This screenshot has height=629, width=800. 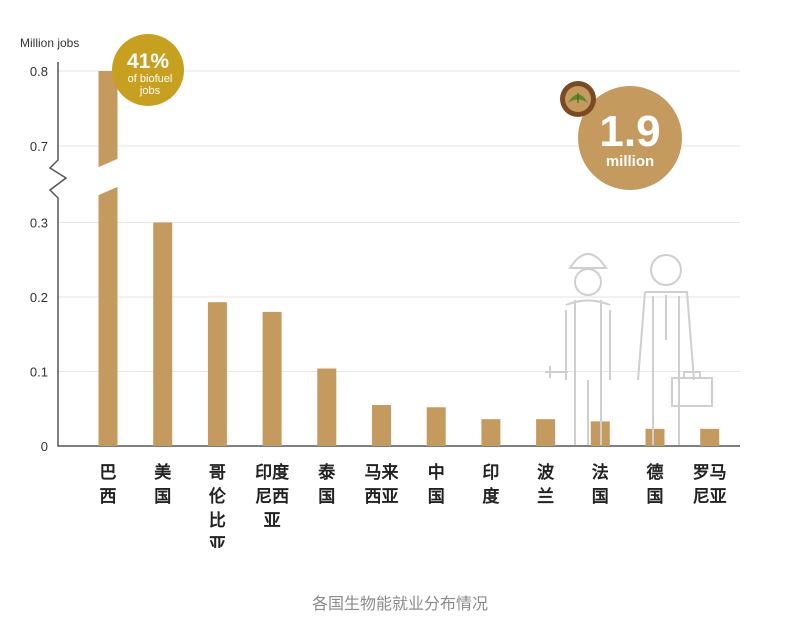 What do you see at coordinates (655, 484) in the screenshot?
I see `category-label: 德国` at bounding box center [655, 484].